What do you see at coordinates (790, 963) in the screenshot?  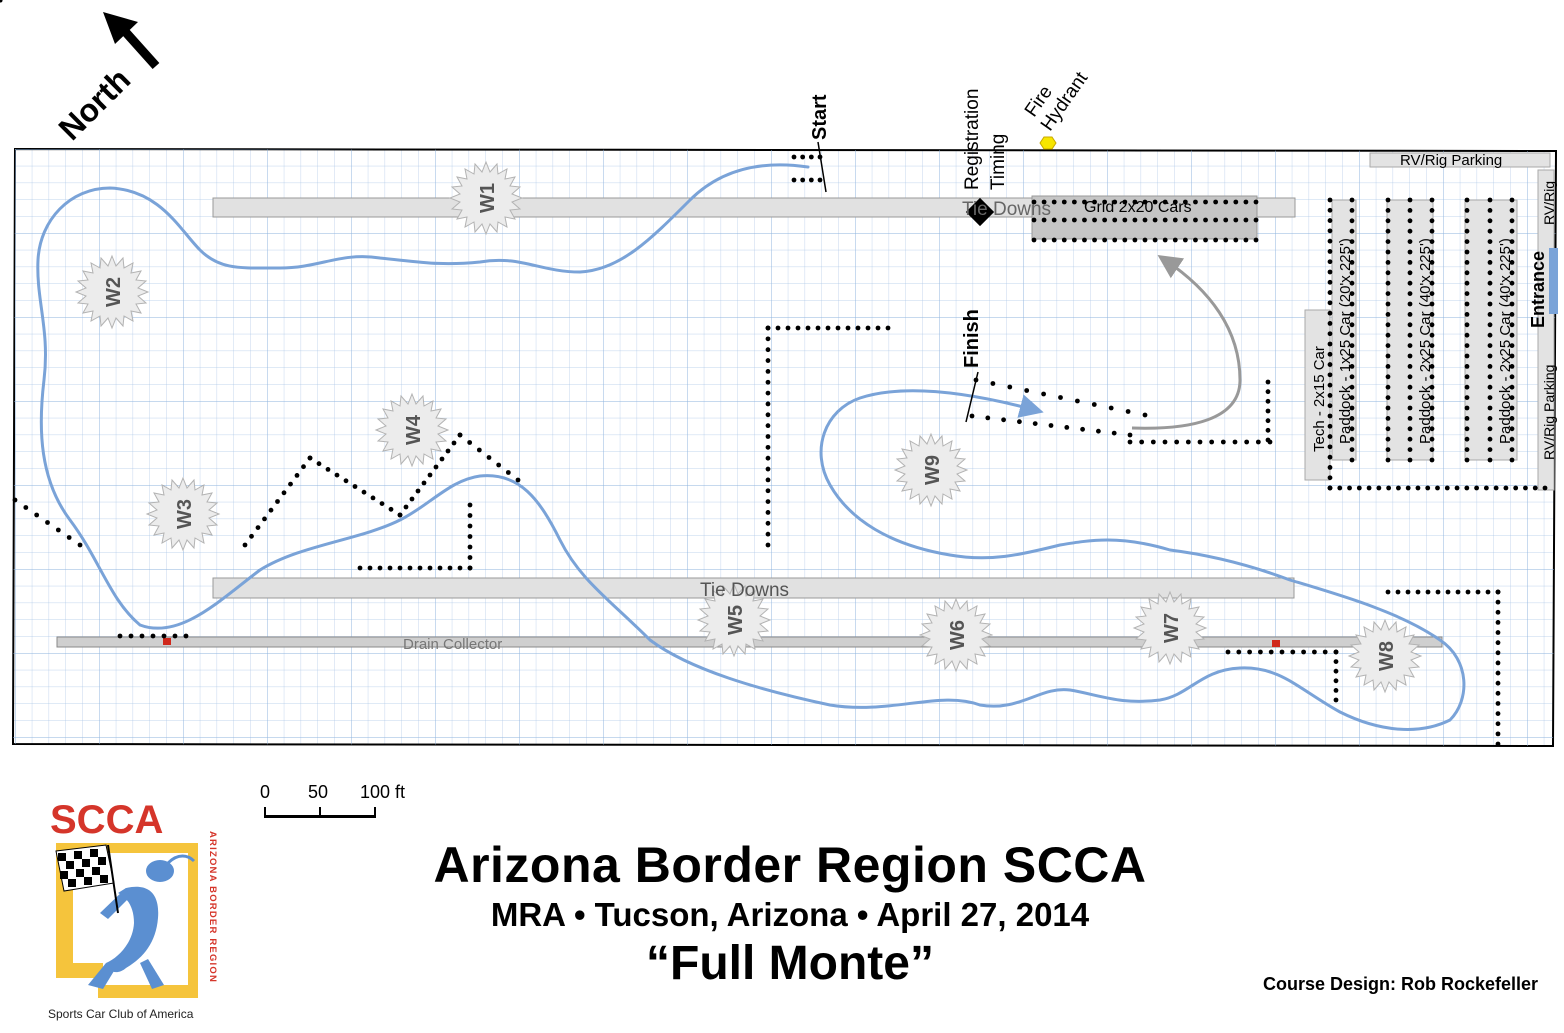 I see `title-line-3: “Full Monte”` at bounding box center [790, 963].